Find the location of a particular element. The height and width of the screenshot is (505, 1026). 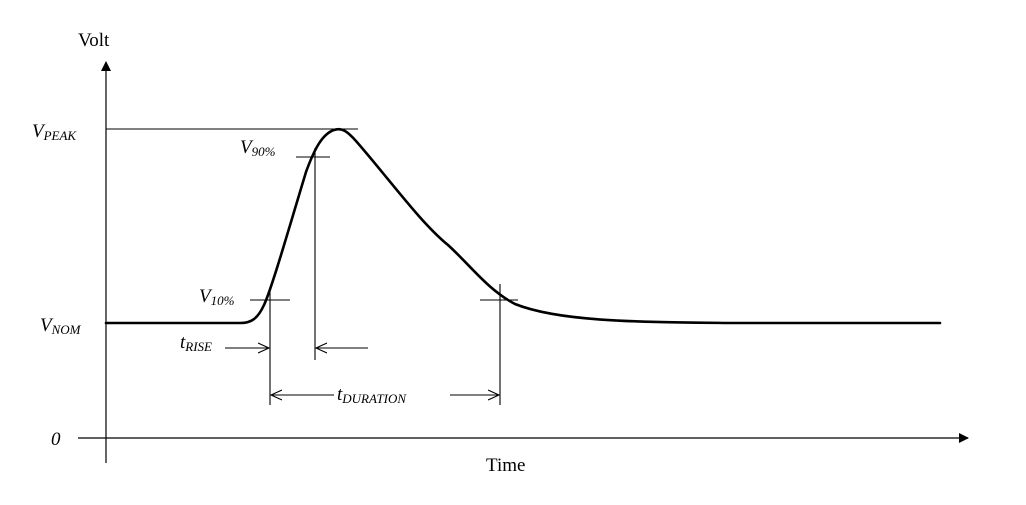

v-nom-label: VNOM is located at coordinates (61, 326).